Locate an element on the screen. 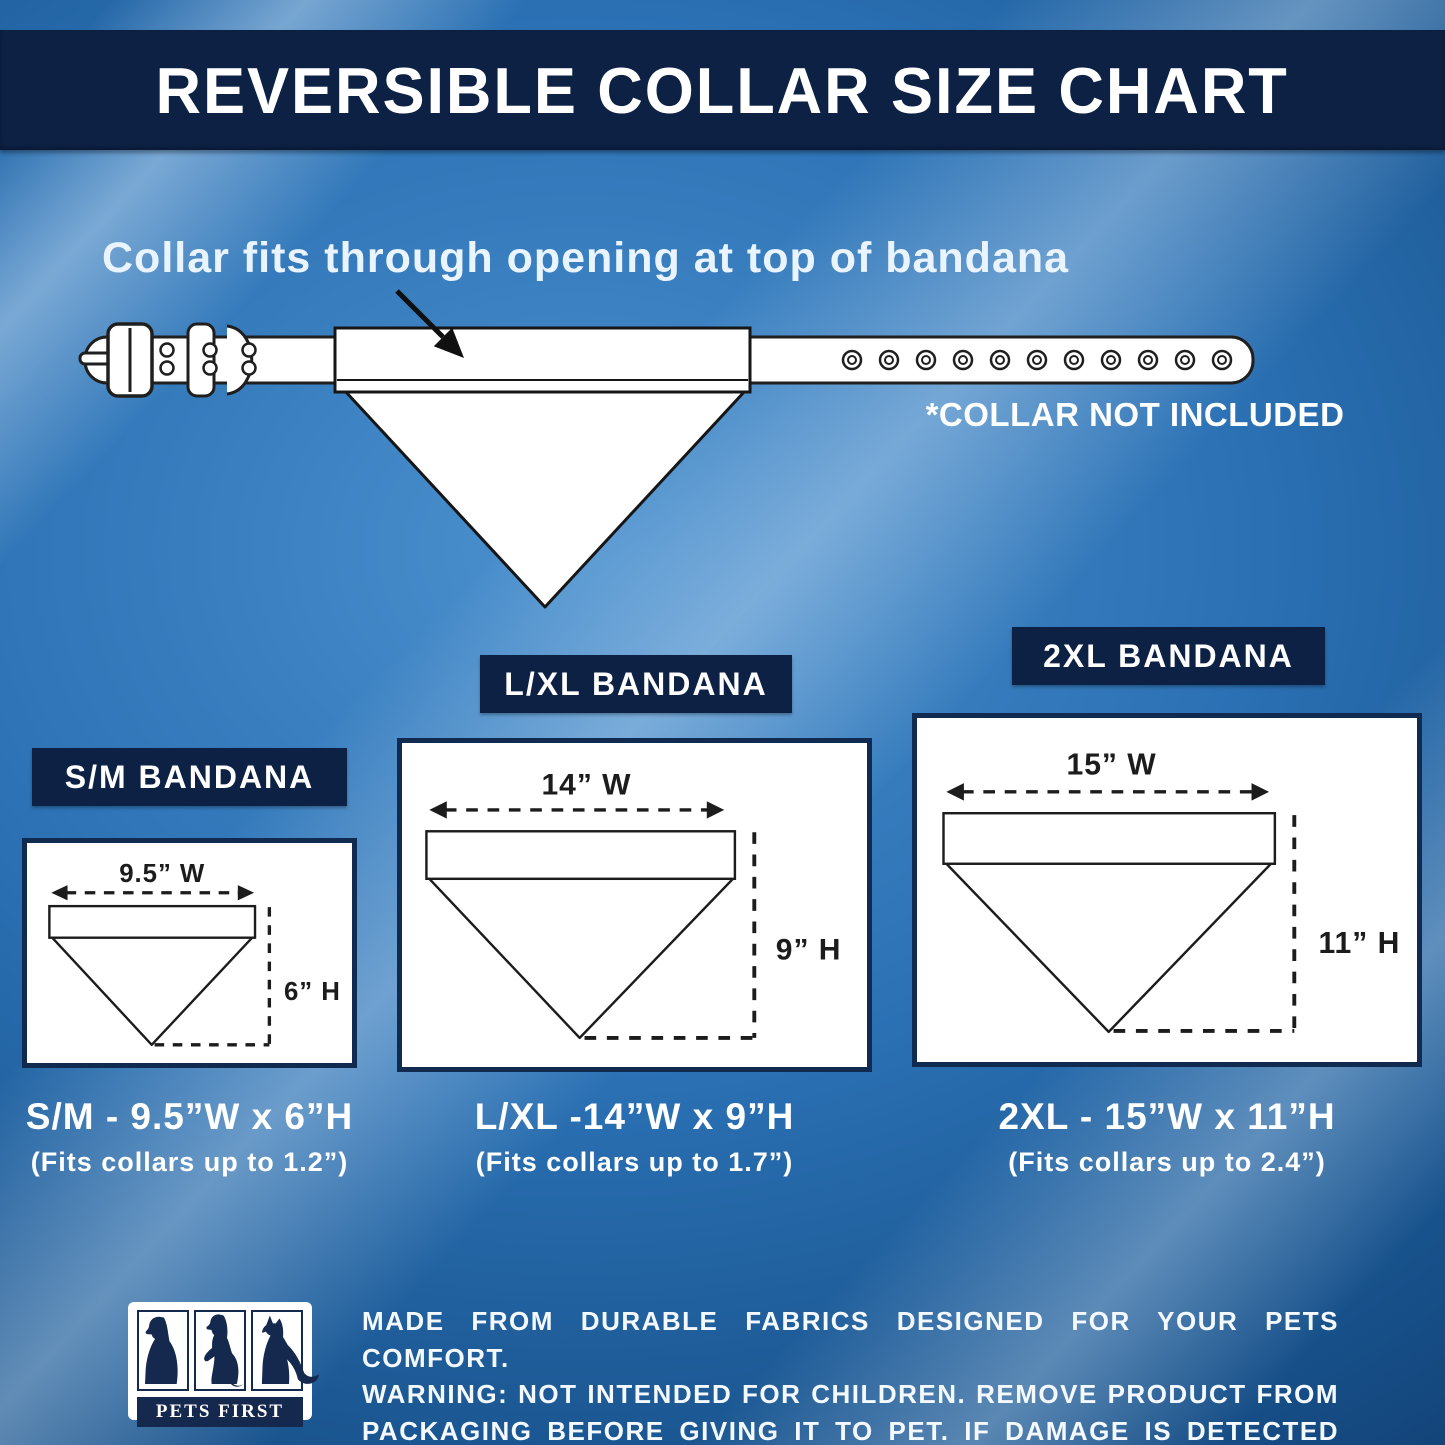  size-diagram-lxl: 14” W 9” H is located at coordinates (634, 905).